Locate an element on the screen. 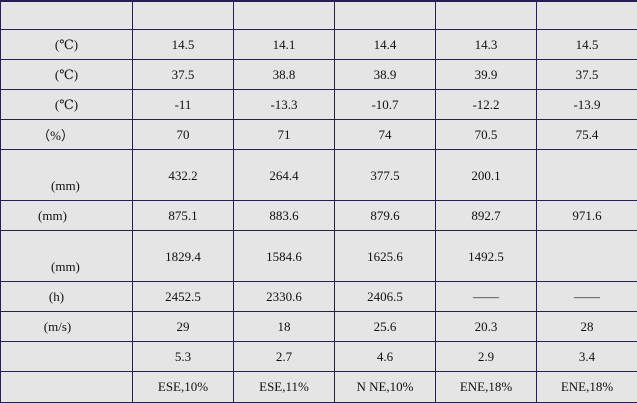 Image resolution: width=637 pixels, height=403 pixels. table-cell: ESE,10% is located at coordinates (183, 387).